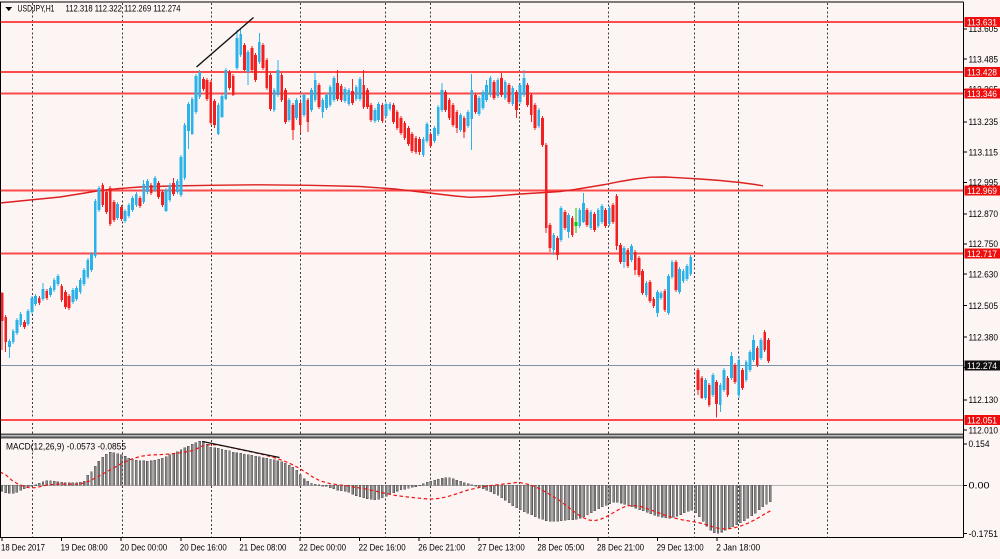 The height and width of the screenshot is (559, 1000). I want to click on svg-text: 27 Dec 13:00, so click(501, 548).